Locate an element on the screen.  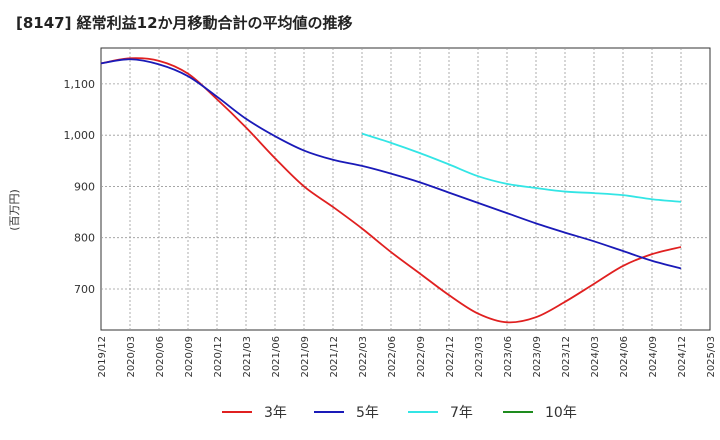
y-axis-label: (百万円) is located at coordinates (14, 210).